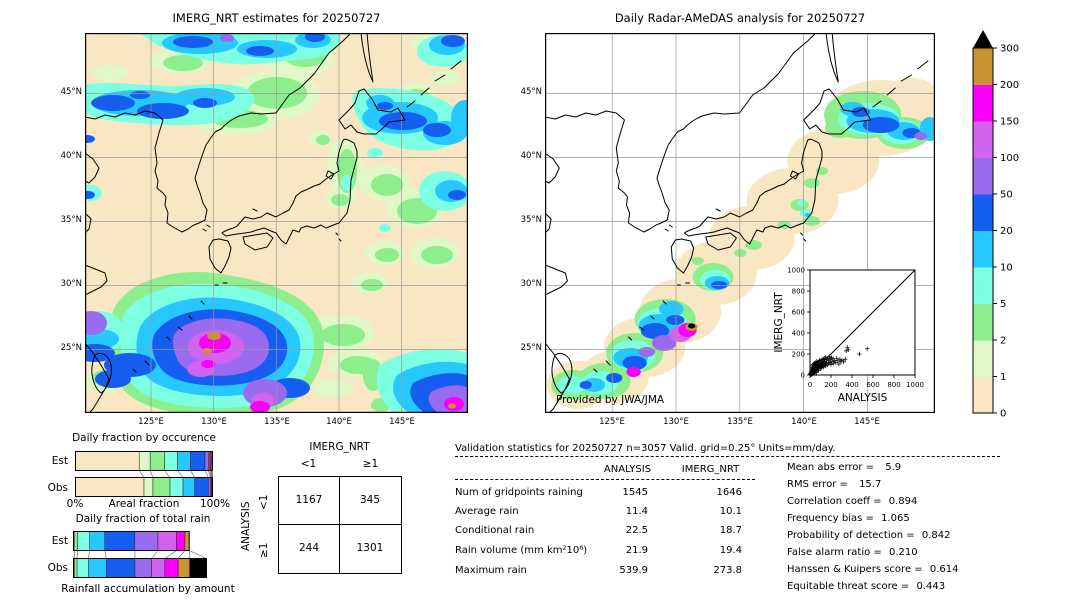 The image size is (1080, 612). I want to click on right-lat-25: 25°N, so click(531, 348).